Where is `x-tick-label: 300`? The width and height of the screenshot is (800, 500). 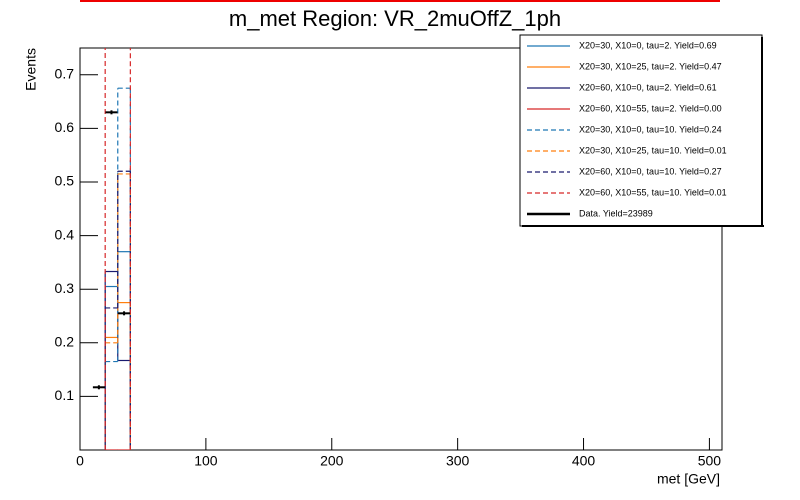 x-tick-label: 300 is located at coordinates (458, 461).